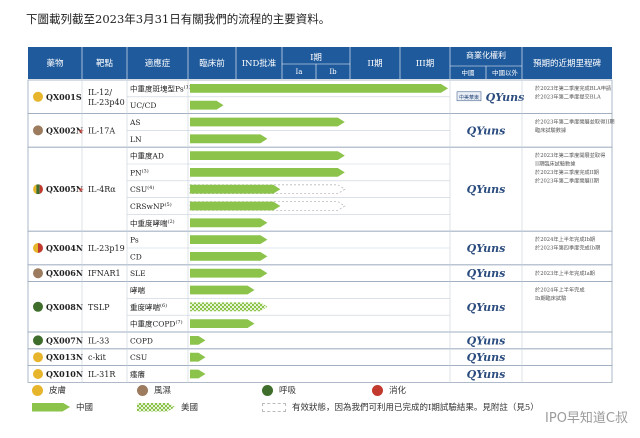 The image size is (640, 438). I want to click on milestone-text: 於2023年第四季度完成Ib期, so click(567, 248).